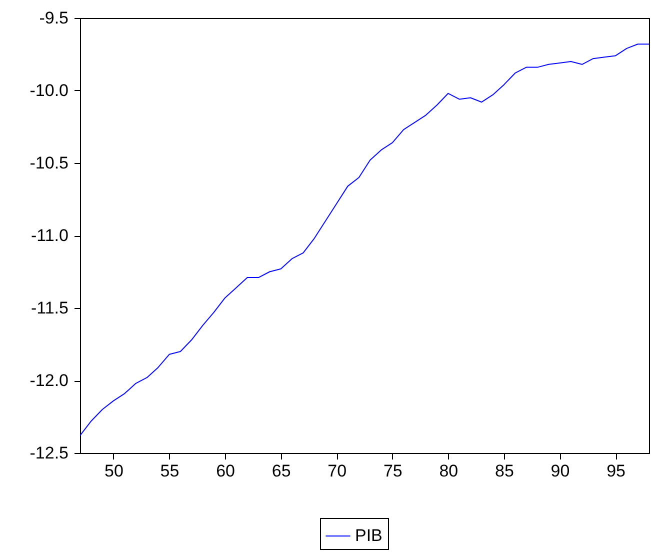  What do you see at coordinates (560, 471) in the screenshot?
I see `x-tick-label: 90` at bounding box center [560, 471].